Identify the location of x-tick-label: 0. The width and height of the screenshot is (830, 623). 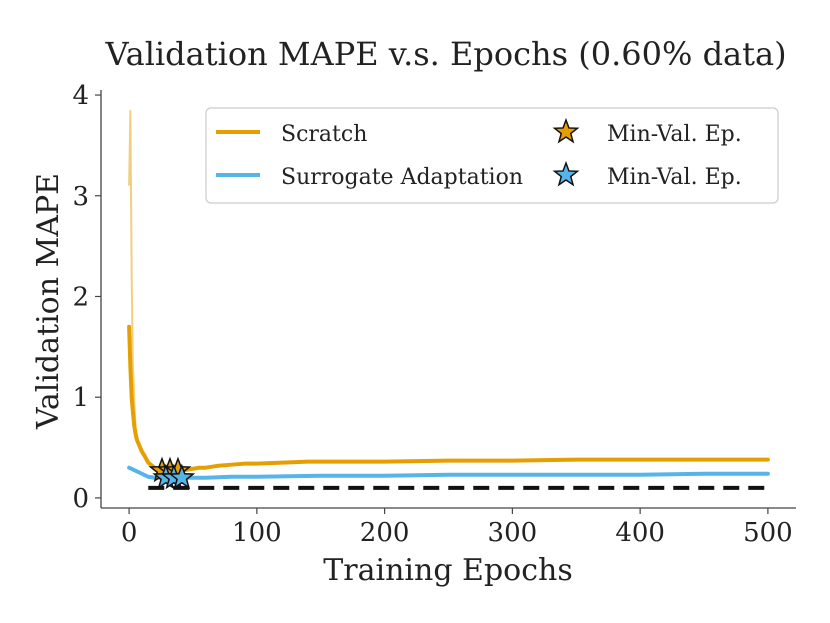
(129, 533).